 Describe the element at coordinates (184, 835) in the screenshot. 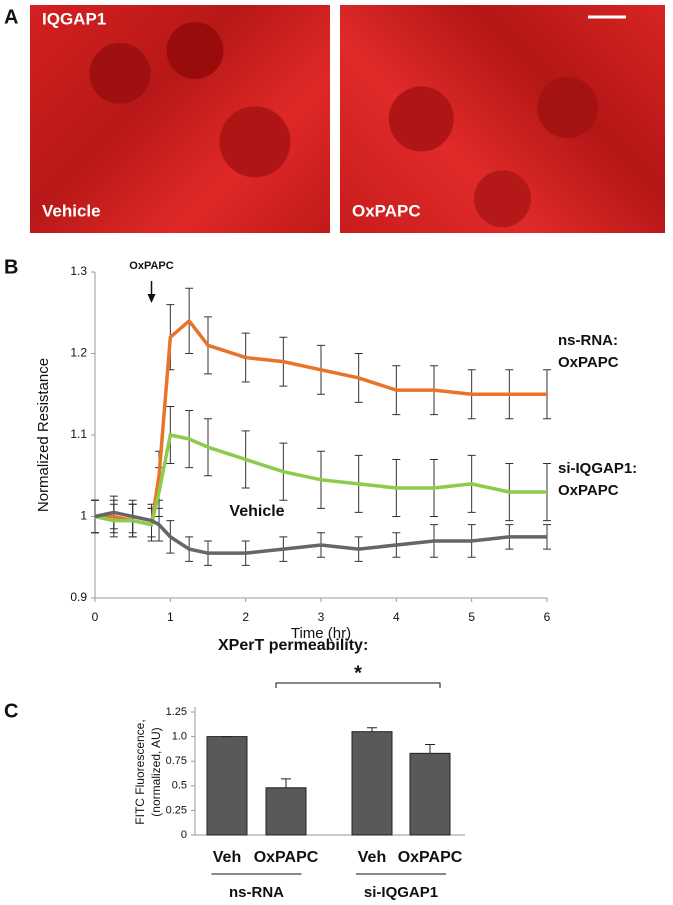

I see `y-tick-label: 0` at that location.